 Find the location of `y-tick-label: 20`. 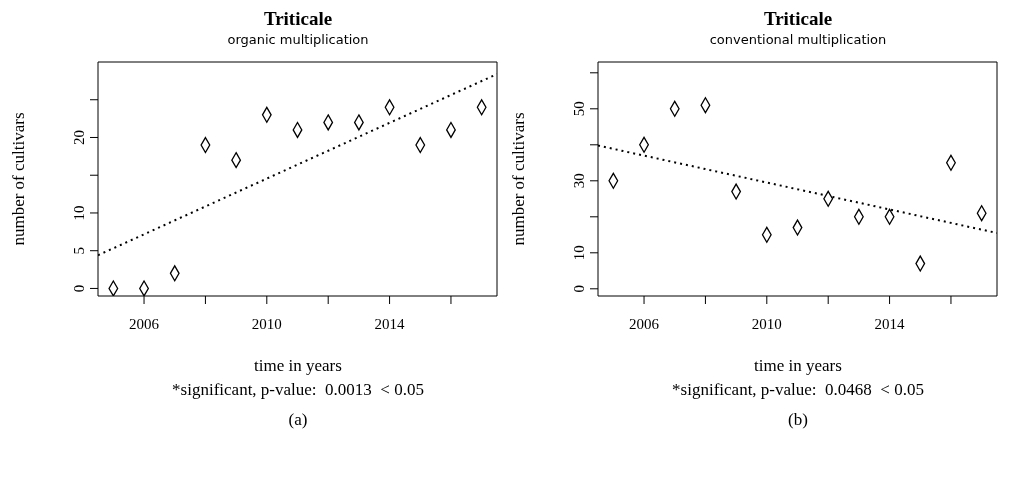

y-tick-label: 20 is located at coordinates (79, 137).